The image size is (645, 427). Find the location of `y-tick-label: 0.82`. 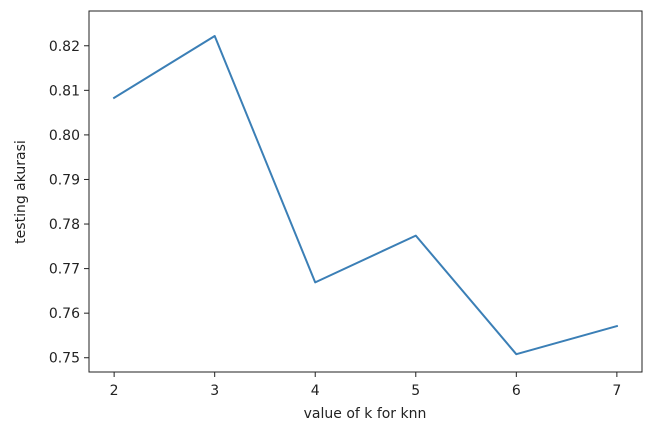

y-tick-label: 0.82 is located at coordinates (64, 47).